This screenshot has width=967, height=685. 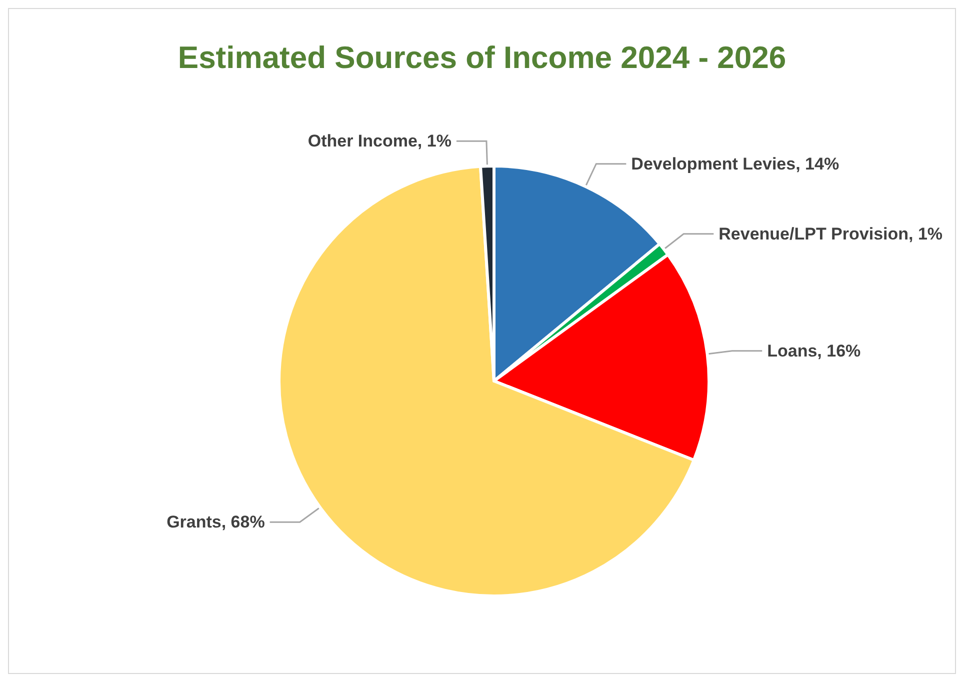 What do you see at coordinates (380, 141) in the screenshot?
I see `slice-label: Other Income, 1%` at bounding box center [380, 141].